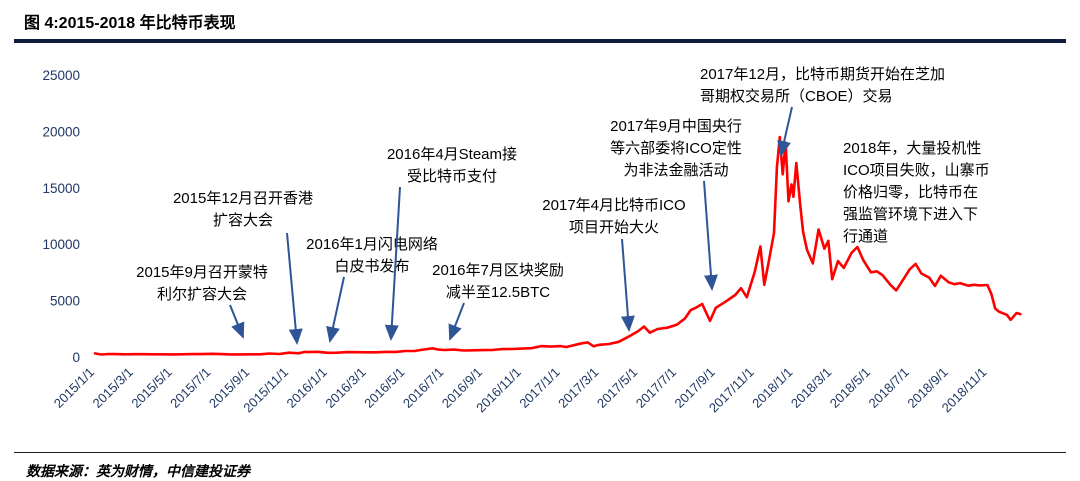  Describe the element at coordinates (423, 388) in the screenshot. I see `x-axis-tick-label: 2016/7/1` at that location.